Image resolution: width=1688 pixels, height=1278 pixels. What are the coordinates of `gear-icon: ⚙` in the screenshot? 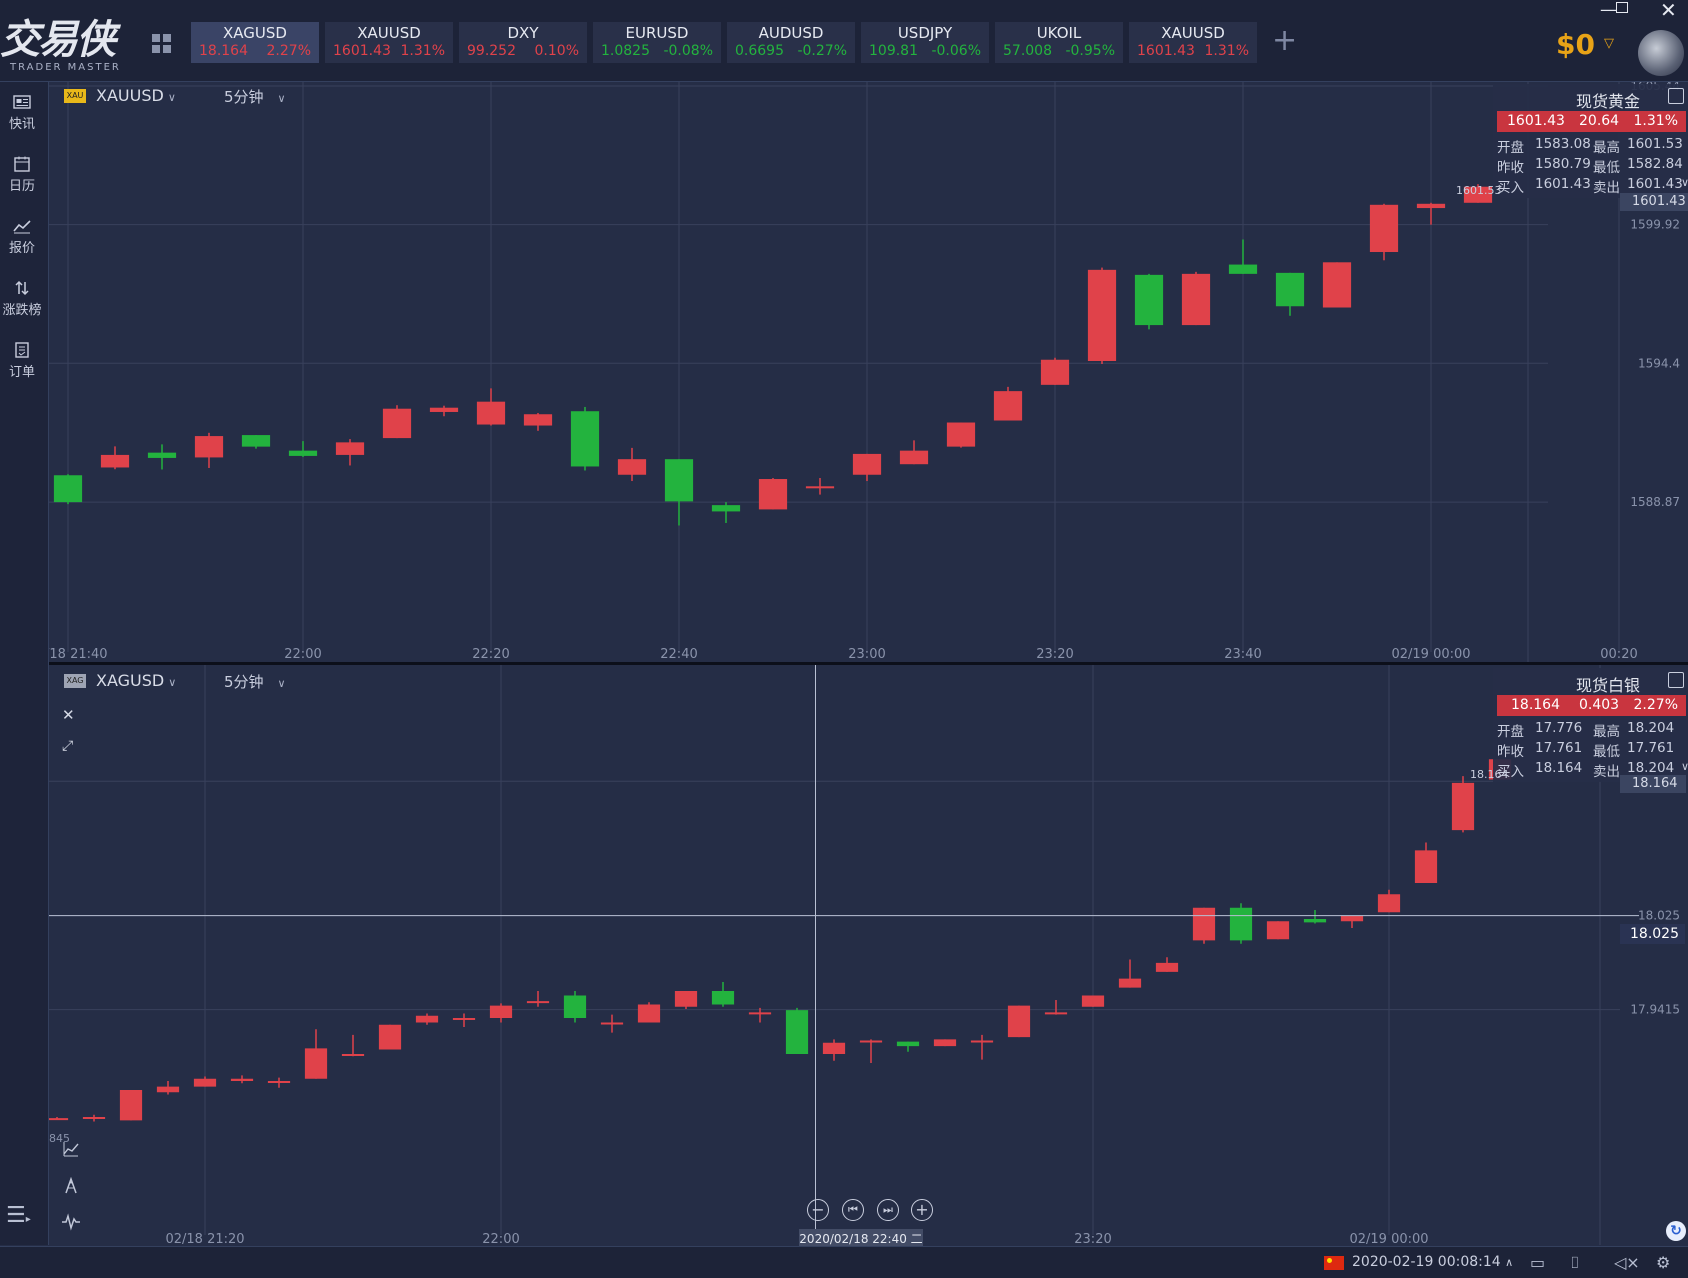 It's located at (1663, 1262).